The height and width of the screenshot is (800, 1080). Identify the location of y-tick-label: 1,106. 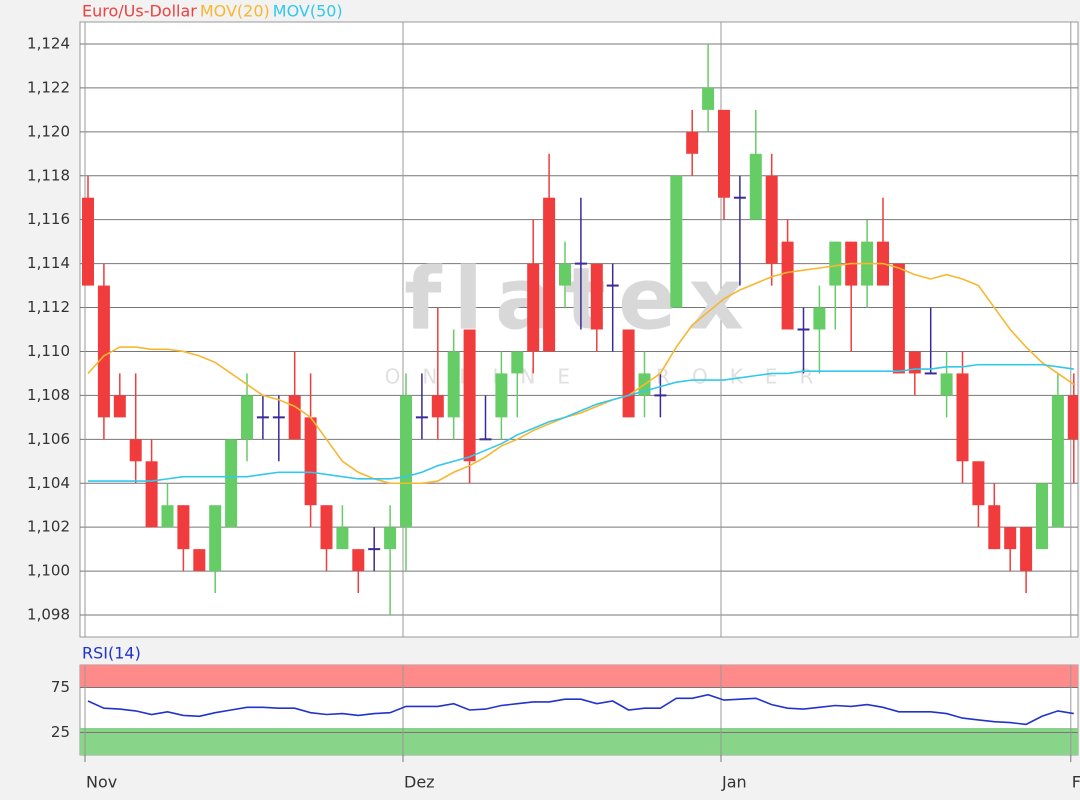
(48, 439).